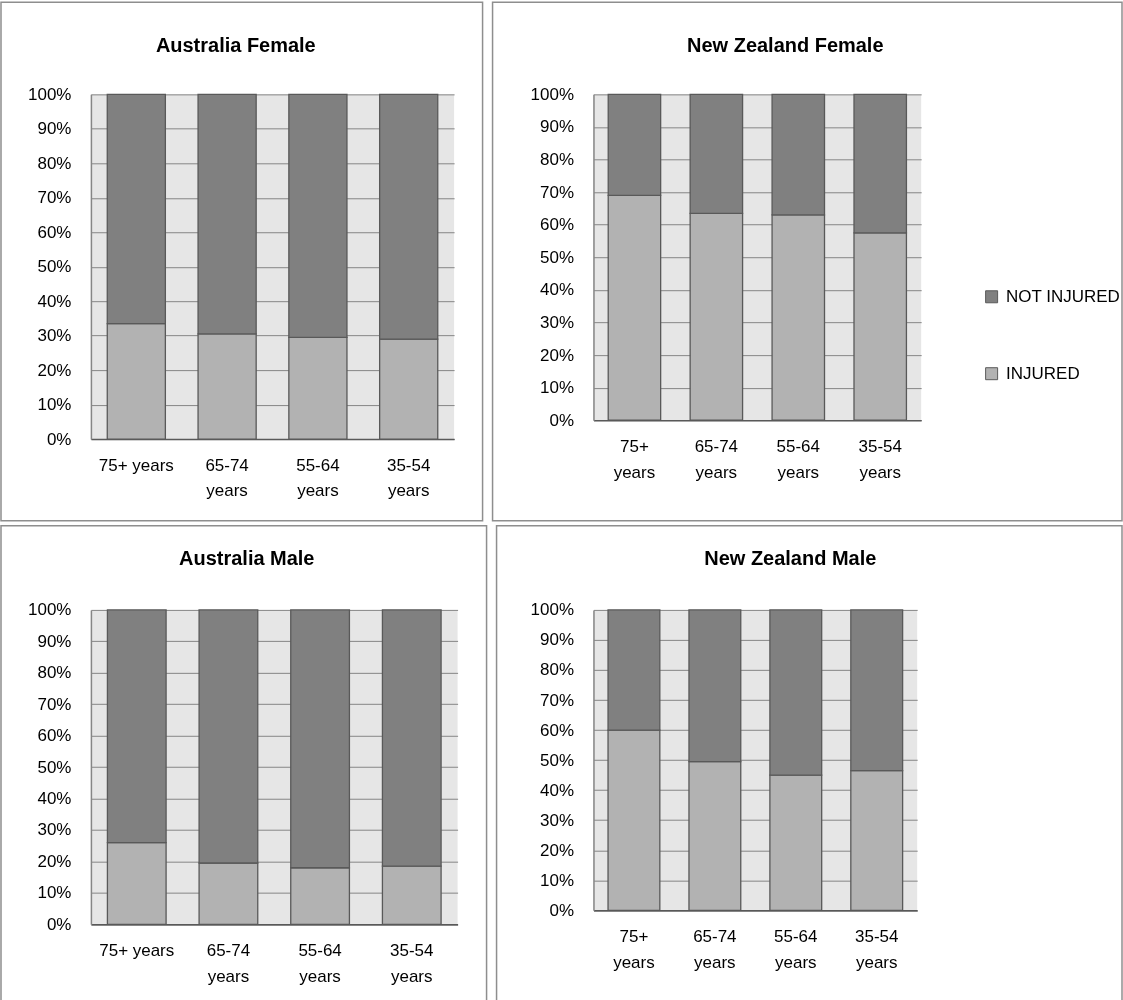 This screenshot has width=1123, height=1000. I want to click on chart-title: New Zealand Female, so click(785, 45).